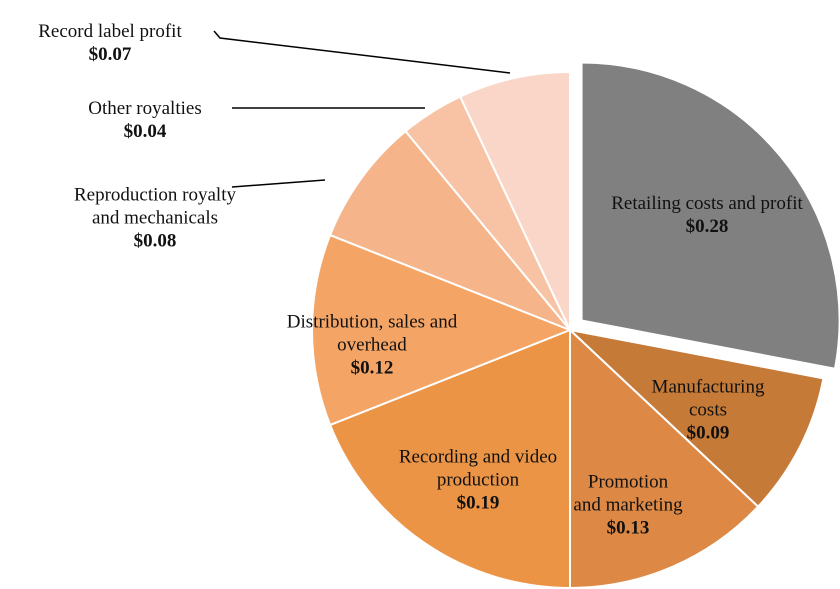 The width and height of the screenshot is (840, 589). Describe the element at coordinates (110, 54) in the screenshot. I see `value-label: $0.07` at that location.